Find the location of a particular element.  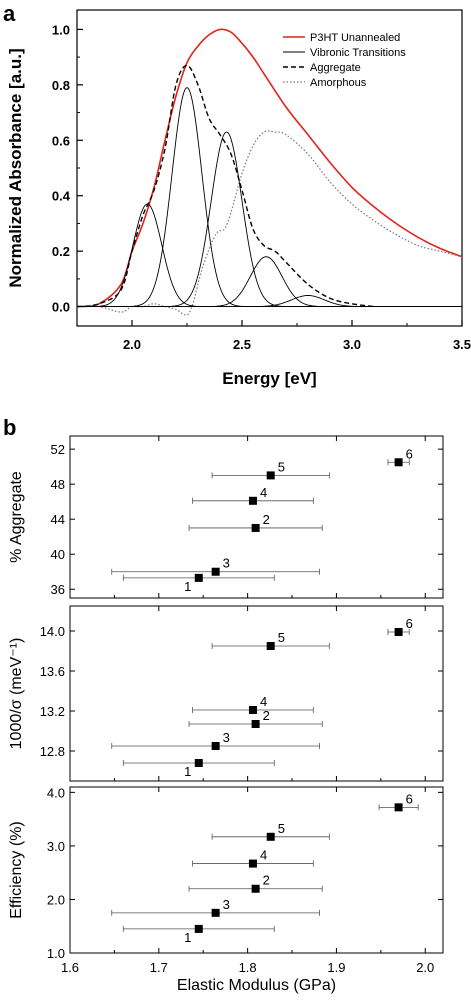

y-tick-label: 14.0 is located at coordinates (52, 631).